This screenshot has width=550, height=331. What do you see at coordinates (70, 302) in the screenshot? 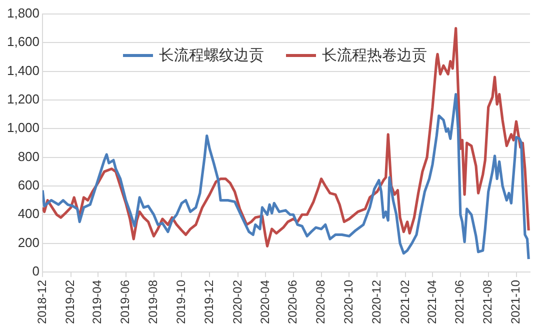
I see `x-tick-label: 2019-02` at bounding box center [70, 302].